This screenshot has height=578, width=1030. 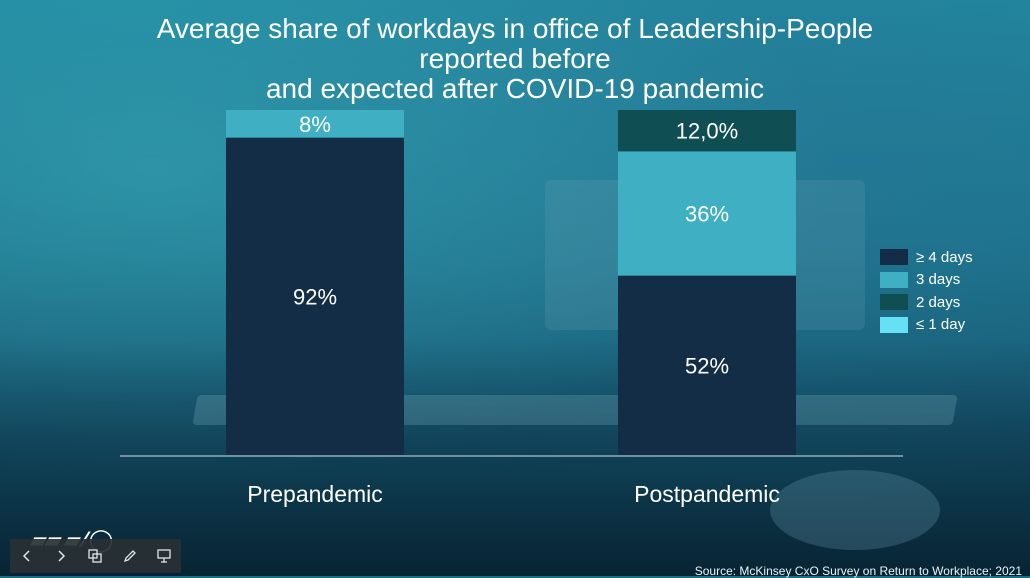 I want to click on legend-label: 2 days, so click(x=938, y=302).